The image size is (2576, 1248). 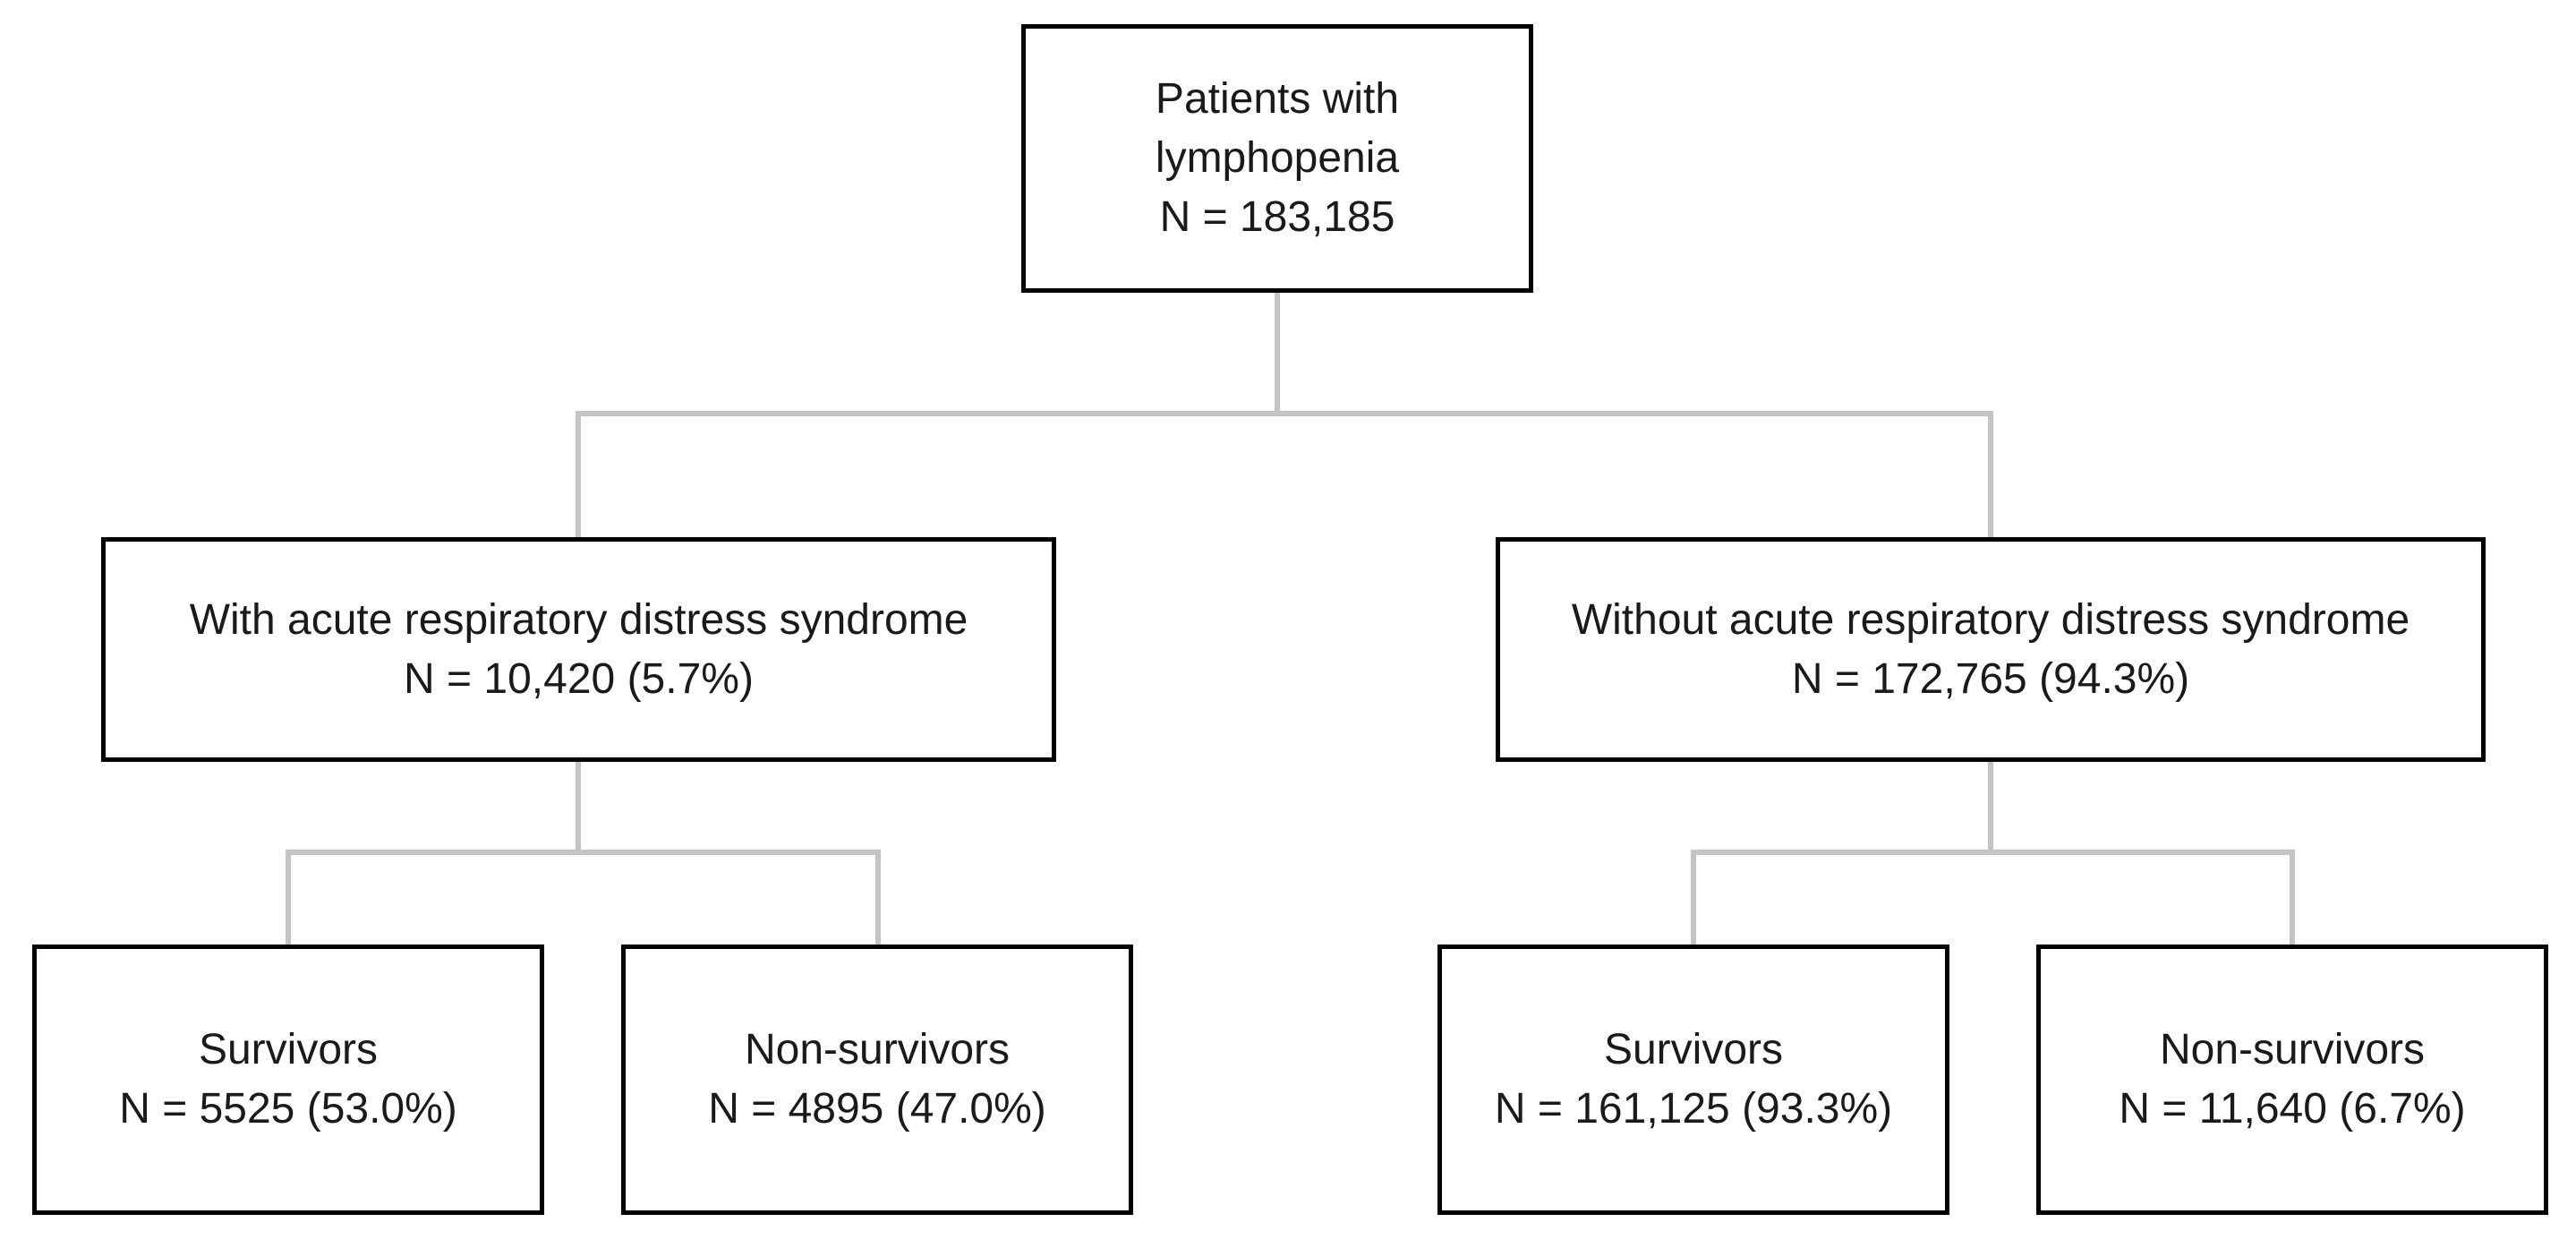 What do you see at coordinates (2292, 1049) in the screenshot?
I see `without-ards-non-survivors-label: Non-survivors` at bounding box center [2292, 1049].